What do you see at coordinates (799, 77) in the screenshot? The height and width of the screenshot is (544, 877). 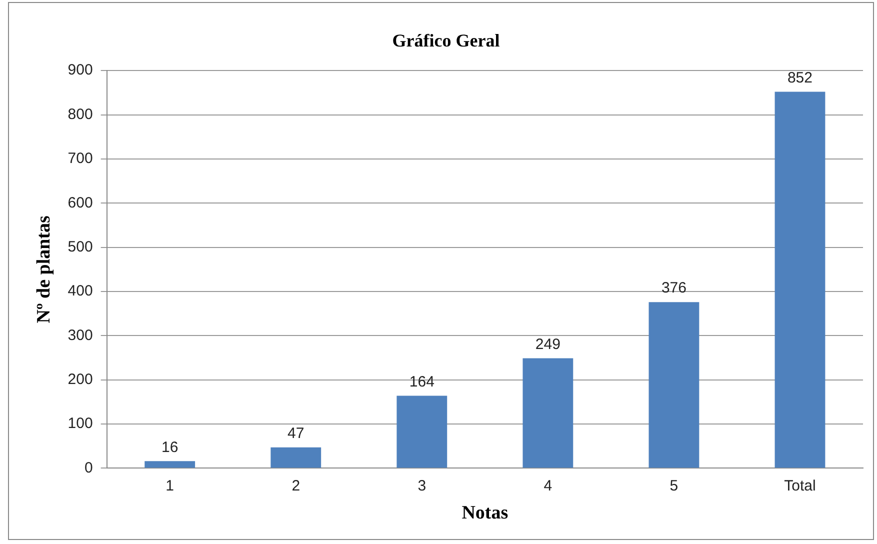 I see `data-label: 852` at bounding box center [799, 77].